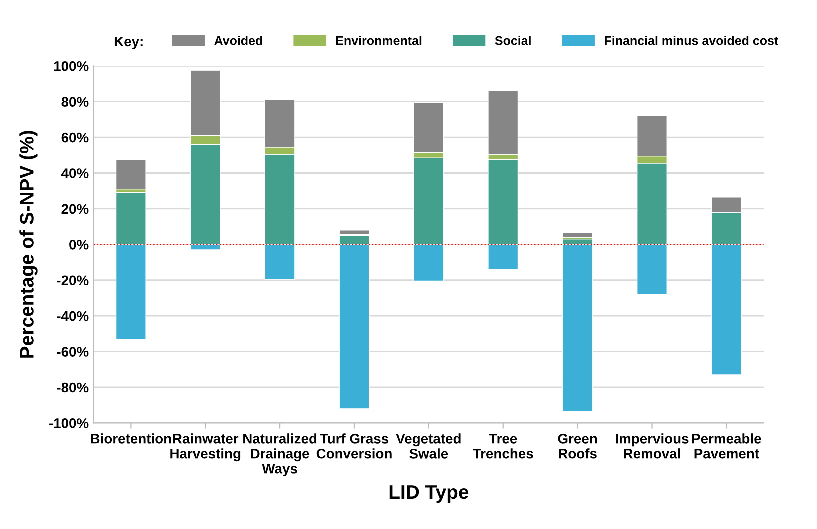 The image size is (817, 529). I want to click on x-tick-label: Vegetated Swale, so click(428, 446).